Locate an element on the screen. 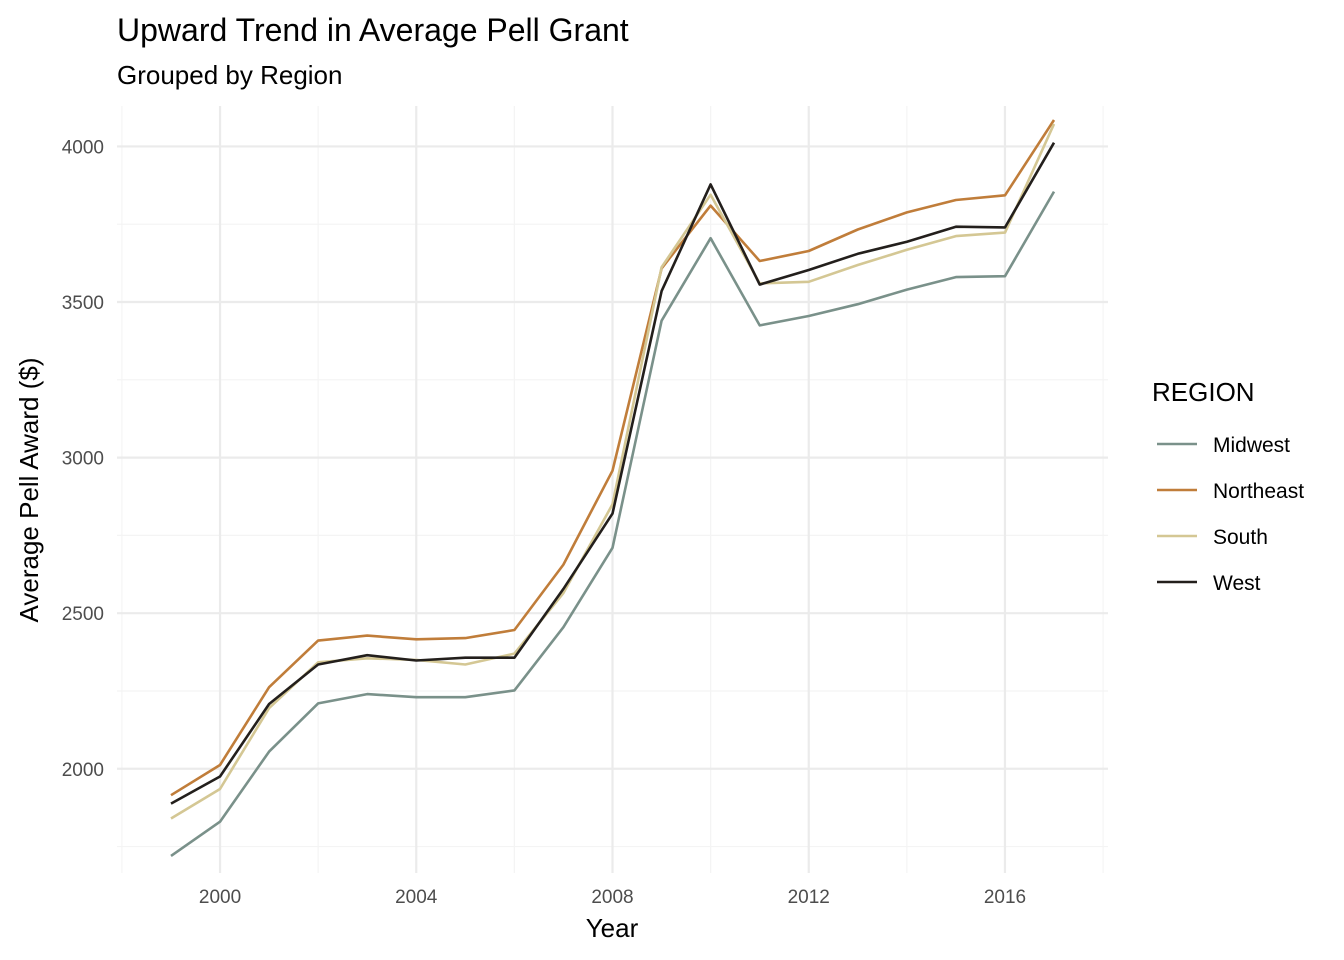 The width and height of the screenshot is (1344, 960). legend-item-midwest: Midwest is located at coordinates (1223, 445).